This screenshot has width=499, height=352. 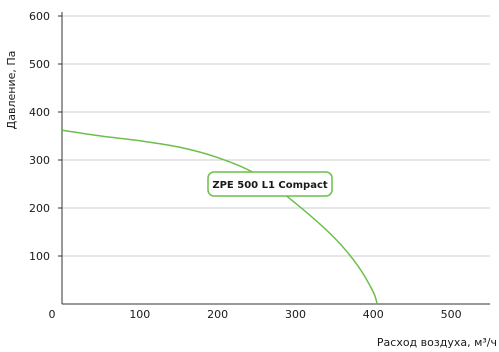 I want to click on x-axis-label: Расход воздуха, м³/ч, so click(x=437, y=342).